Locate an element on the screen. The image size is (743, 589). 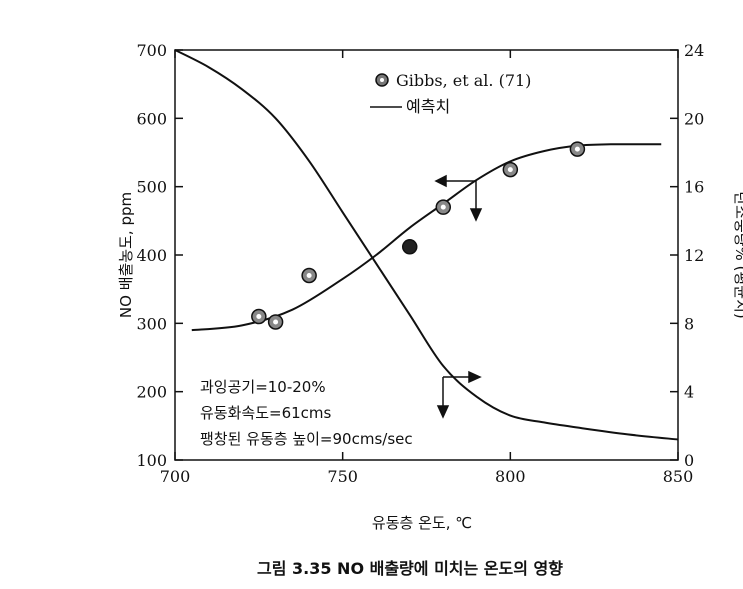
y-axis-title: NO 배출농도, ppm is located at coordinates (126, 255).